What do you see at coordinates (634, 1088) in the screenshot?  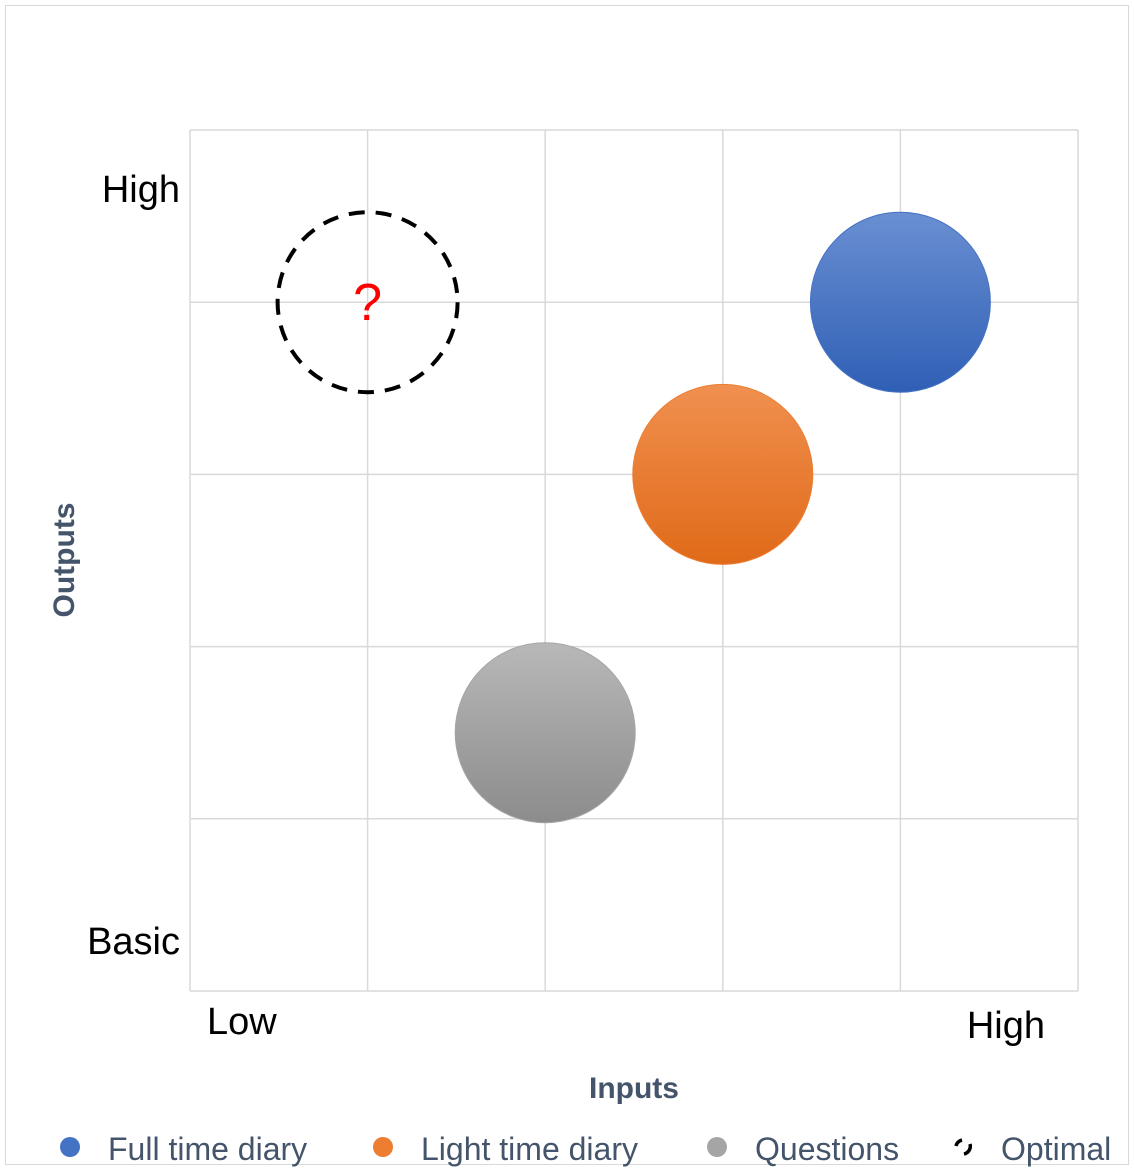 I see `x-axis-title: Inputs` at bounding box center [634, 1088].